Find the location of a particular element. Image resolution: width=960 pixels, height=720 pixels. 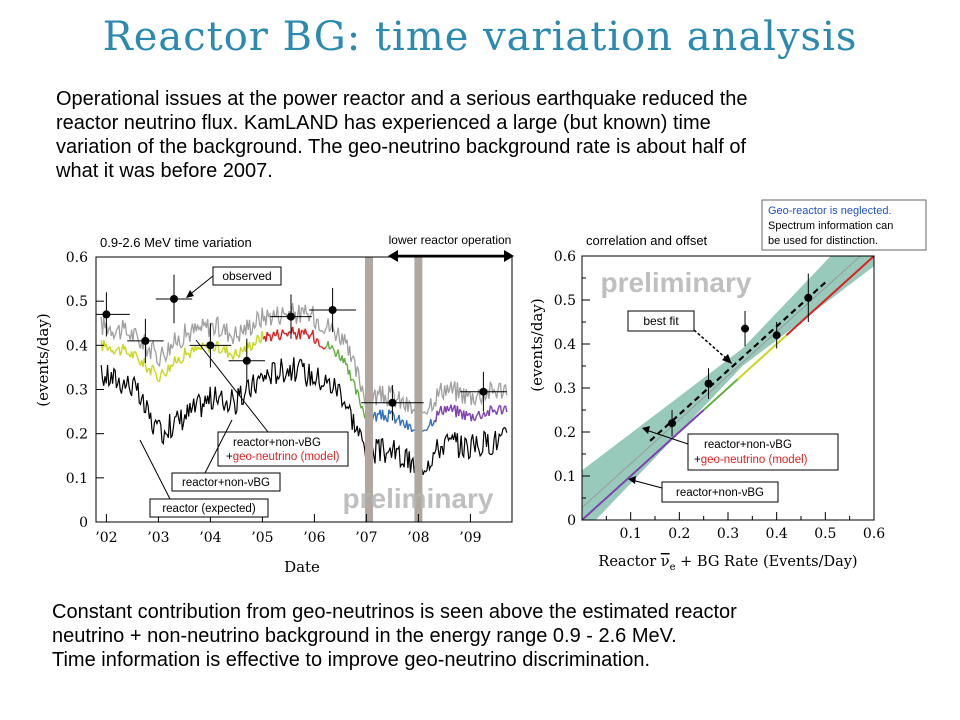

left-ytick-label: 0.6 is located at coordinates (77, 258).